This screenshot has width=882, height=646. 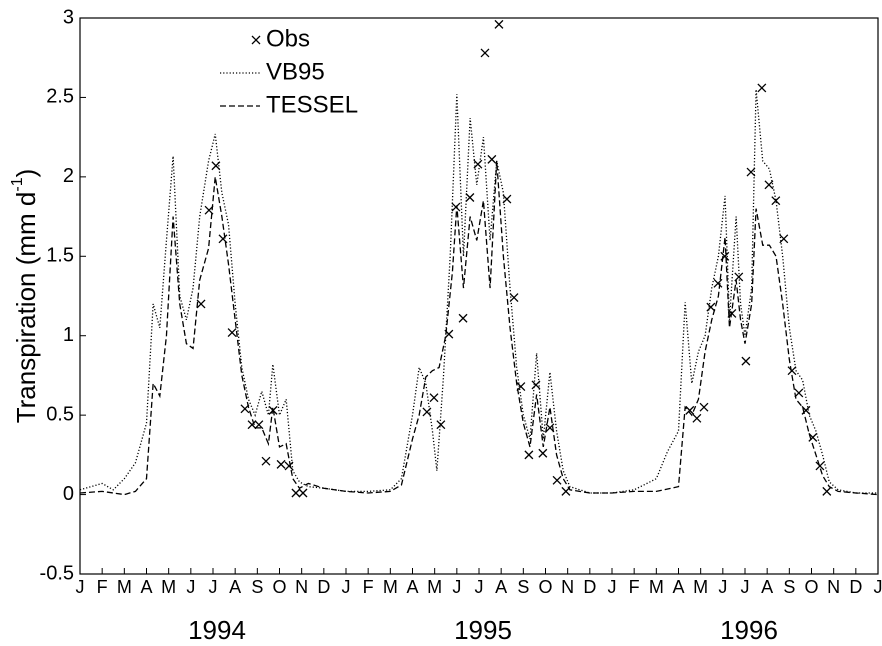 I want to click on legend-label: TESSEL, so click(x=312, y=104).